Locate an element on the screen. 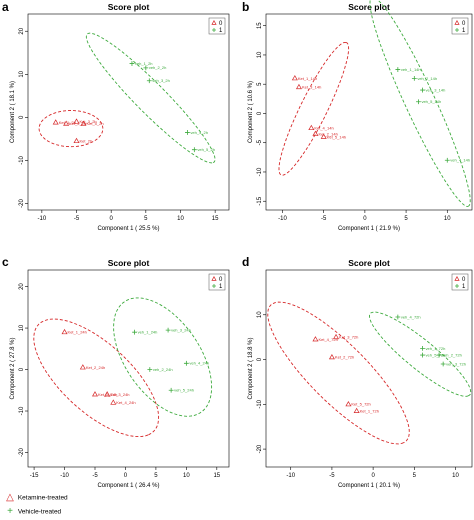  point-label: Ket_4_24h is located at coordinates (125, 402).